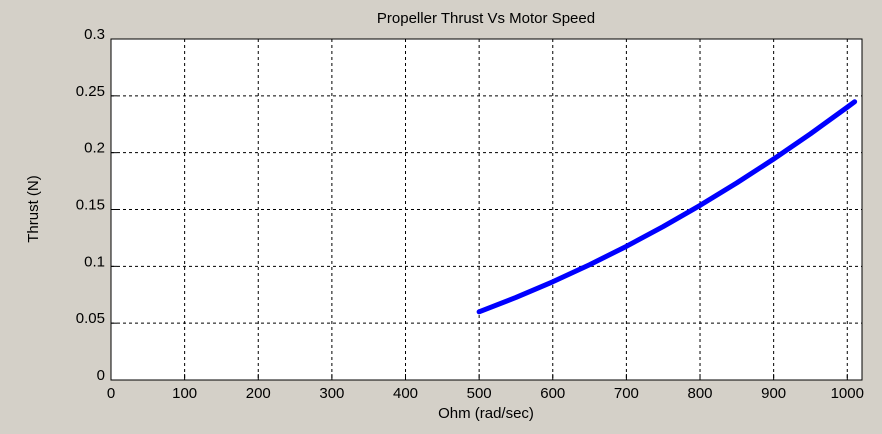 The height and width of the screenshot is (434, 882). I want to click on x-tick-label: 500, so click(479, 393).